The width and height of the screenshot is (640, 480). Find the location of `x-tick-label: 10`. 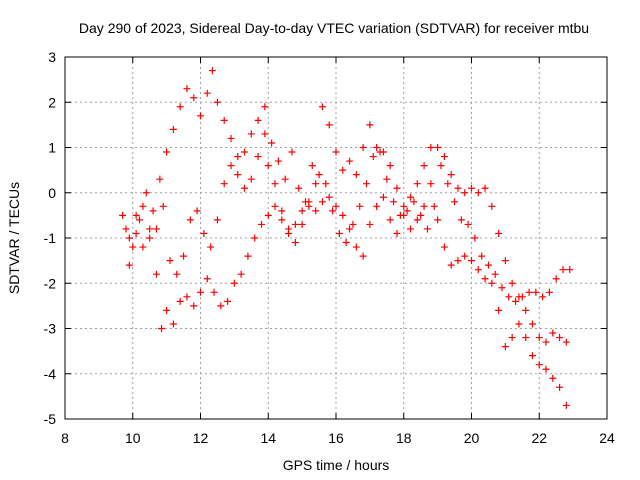

x-tick-label: 10 is located at coordinates (133, 438).